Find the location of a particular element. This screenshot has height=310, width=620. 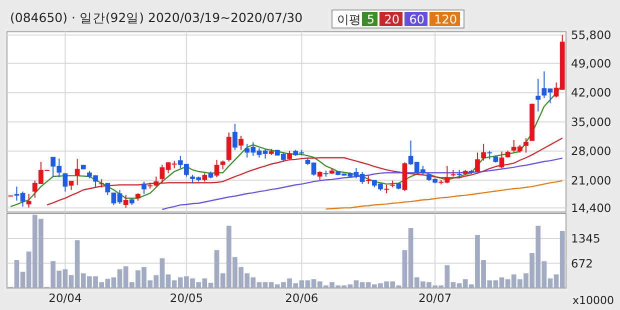

x-tick-label: 20/07 is located at coordinates (435, 298).